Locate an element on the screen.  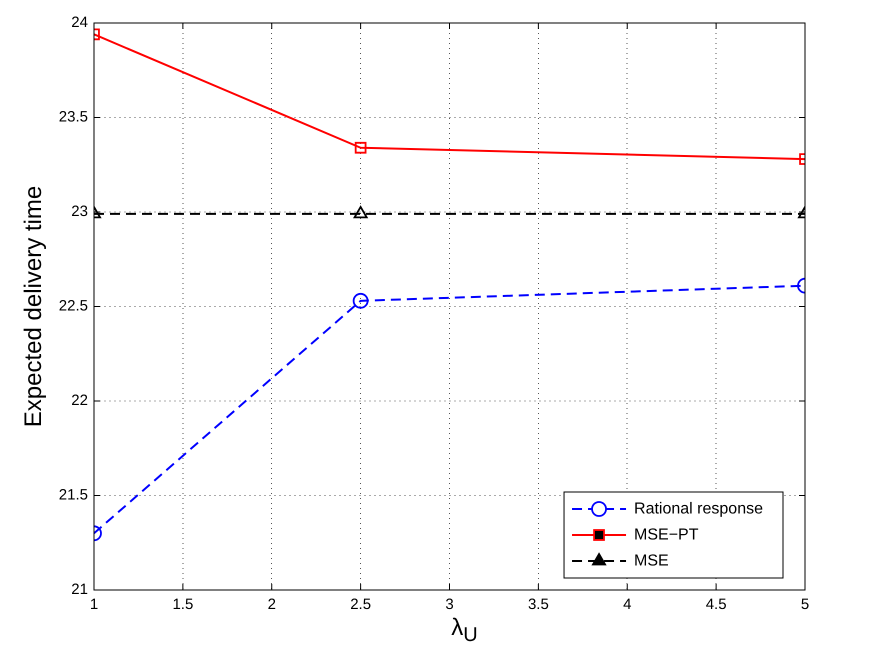
y-tick-label: 21.5 is located at coordinates (73, 495).